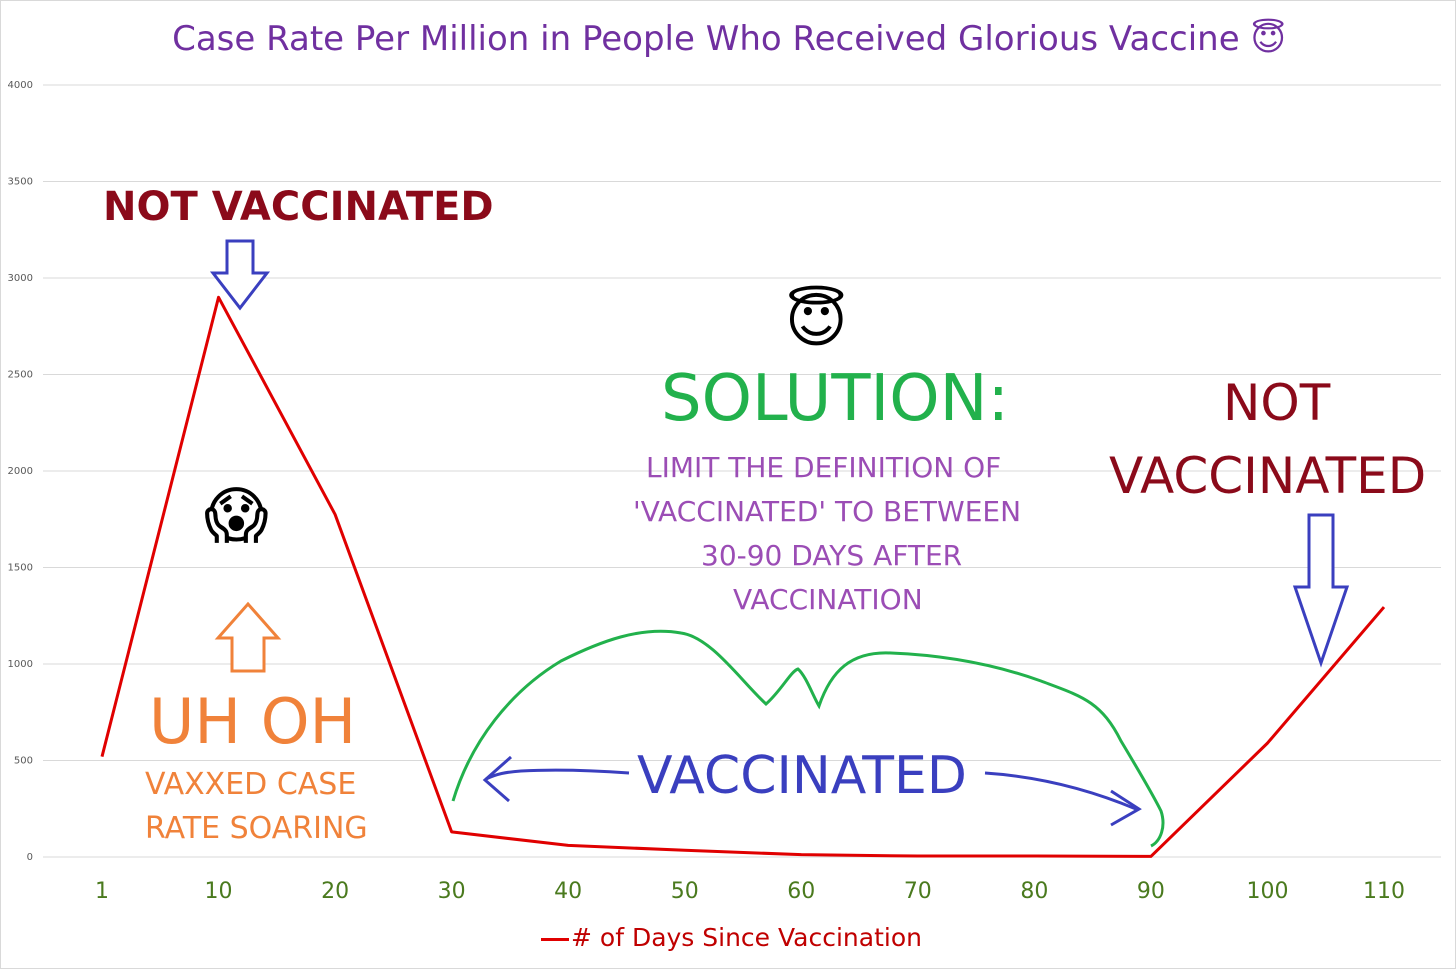 The image size is (1456, 970). What do you see at coordinates (1151, 891) in the screenshot?
I see `x-tick-label: 90` at bounding box center [1151, 891].